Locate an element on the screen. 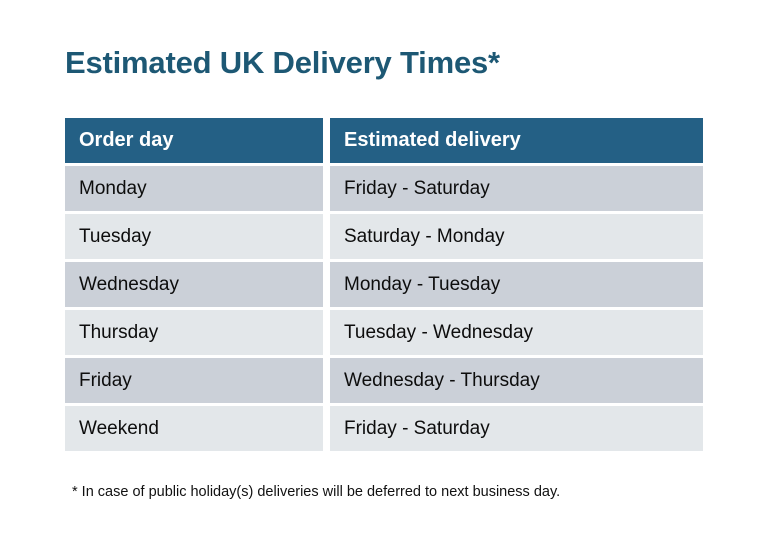 The height and width of the screenshot is (555, 769). page-title: Estimated UK Delivery Times* is located at coordinates (282, 62).